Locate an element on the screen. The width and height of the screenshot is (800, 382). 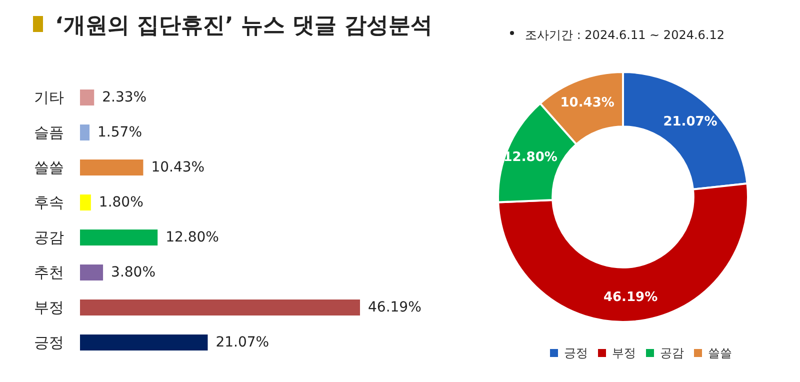
data-label: 1.57% is located at coordinates (120, 132).